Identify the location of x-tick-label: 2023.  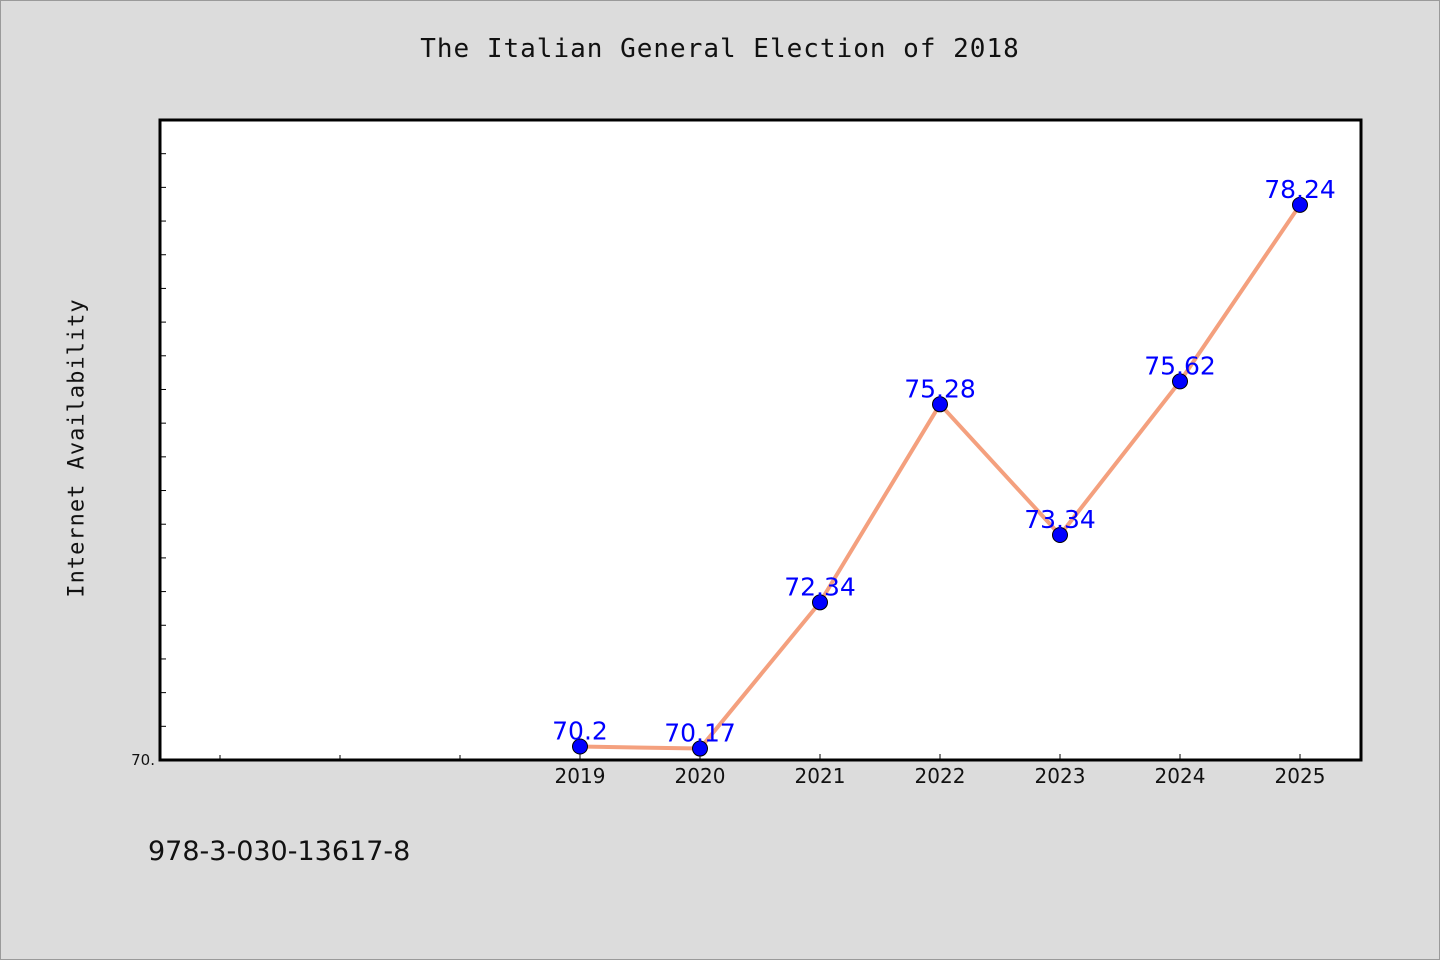
(1060, 776).